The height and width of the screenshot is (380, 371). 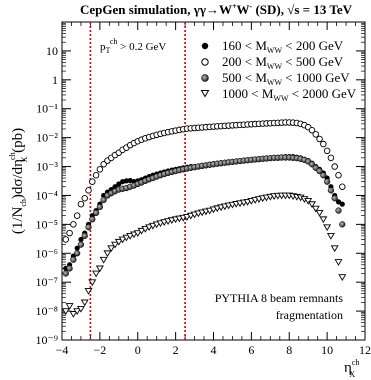 I want to click on x-tick-label: −4, so click(x=62, y=350).